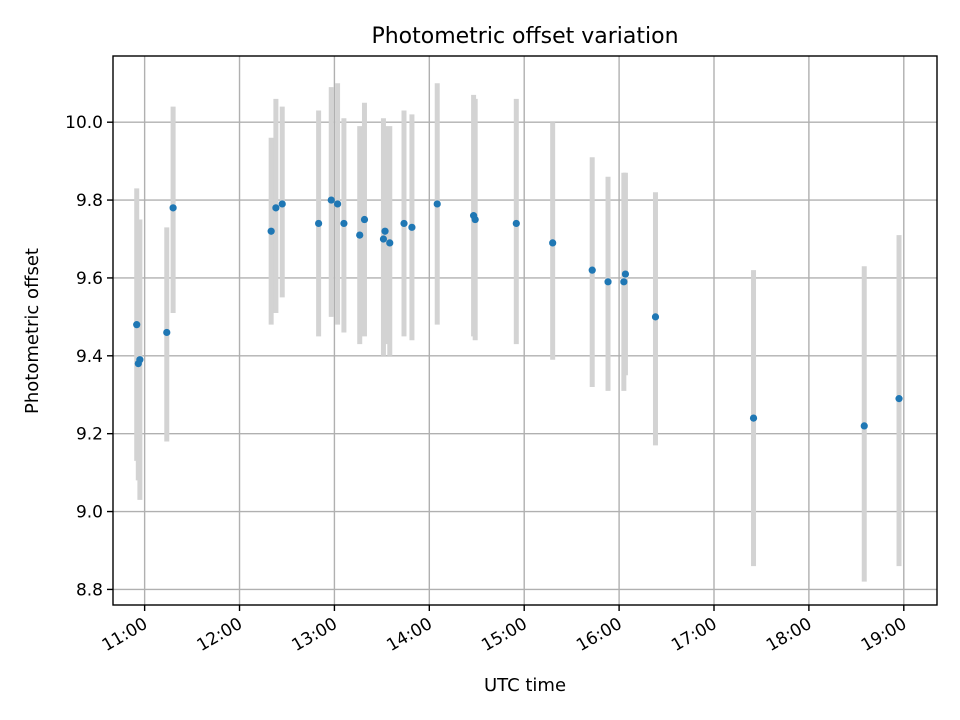  I want to click on y-tick-label: 9.0, so click(89, 513).